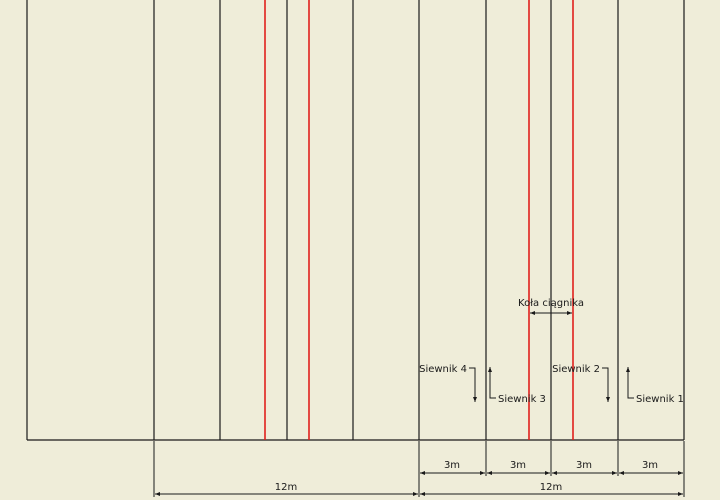 The width and height of the screenshot is (720, 500). I want to click on spreader-4-leader, so click(473, 384).